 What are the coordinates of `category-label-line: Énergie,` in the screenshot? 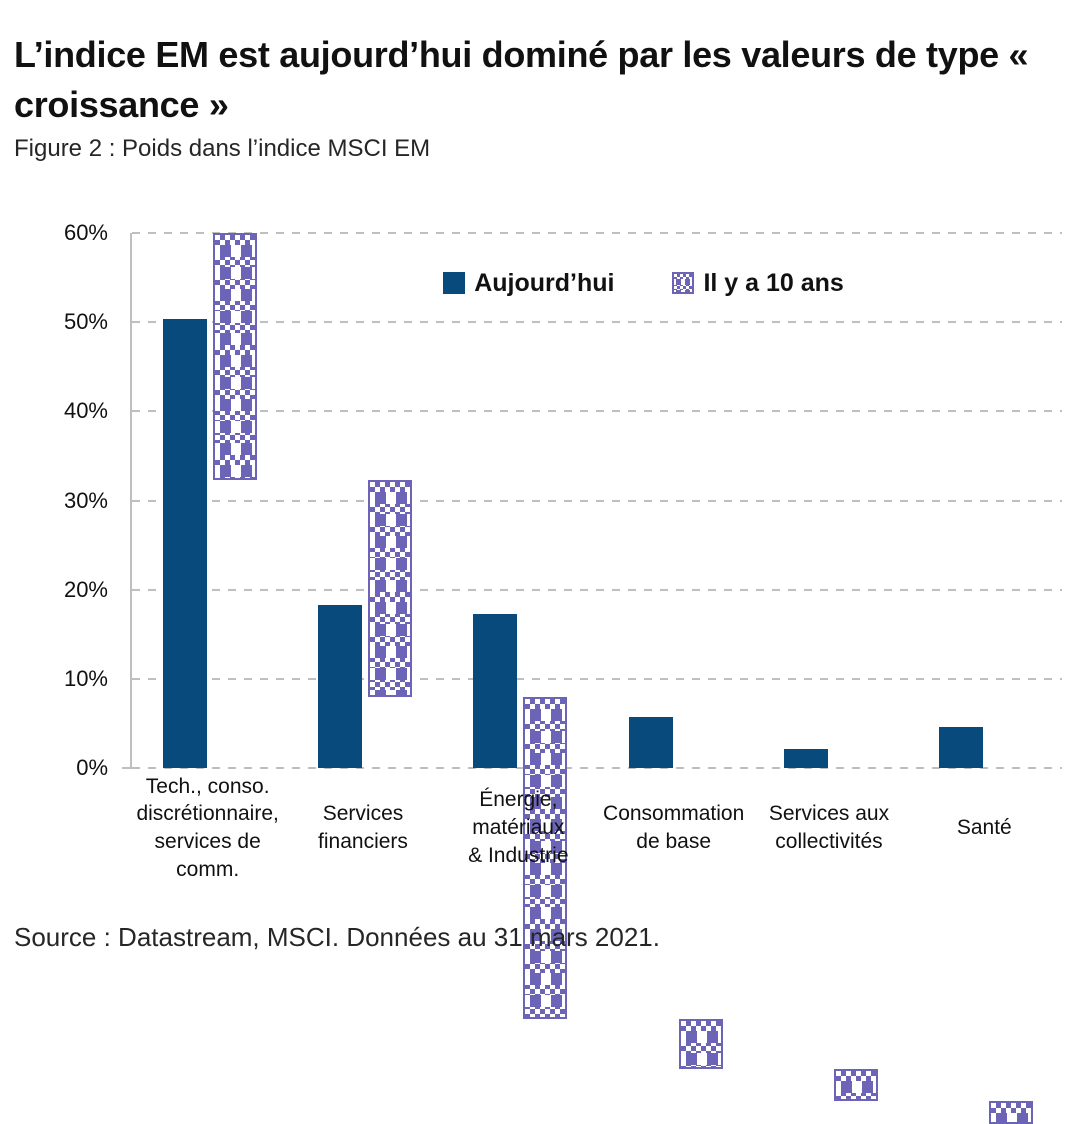 It's located at (518, 800).